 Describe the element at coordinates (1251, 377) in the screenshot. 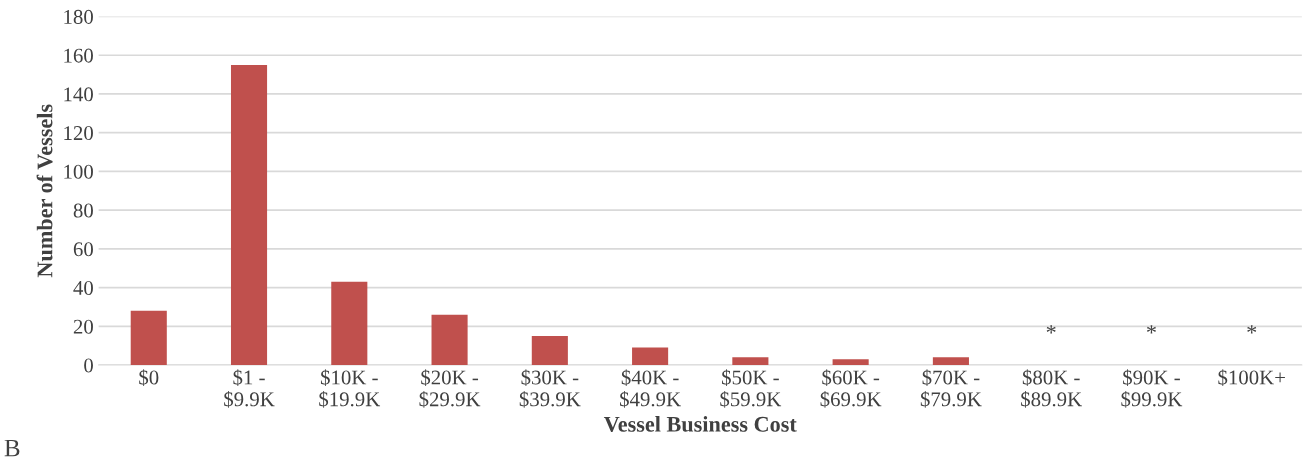

I see `x-tick-label: $100K+` at that location.